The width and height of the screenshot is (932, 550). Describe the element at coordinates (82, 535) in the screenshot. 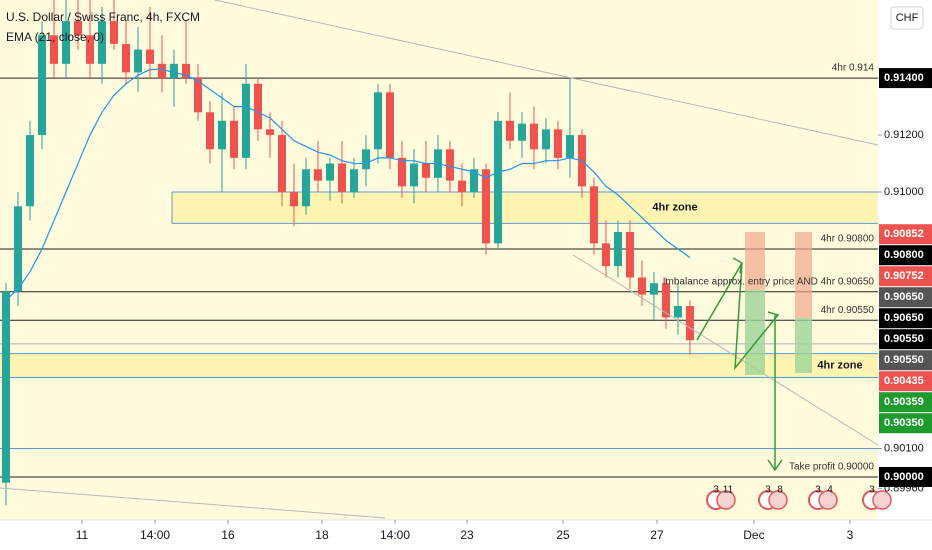

I see `x-tick-label: 11` at that location.